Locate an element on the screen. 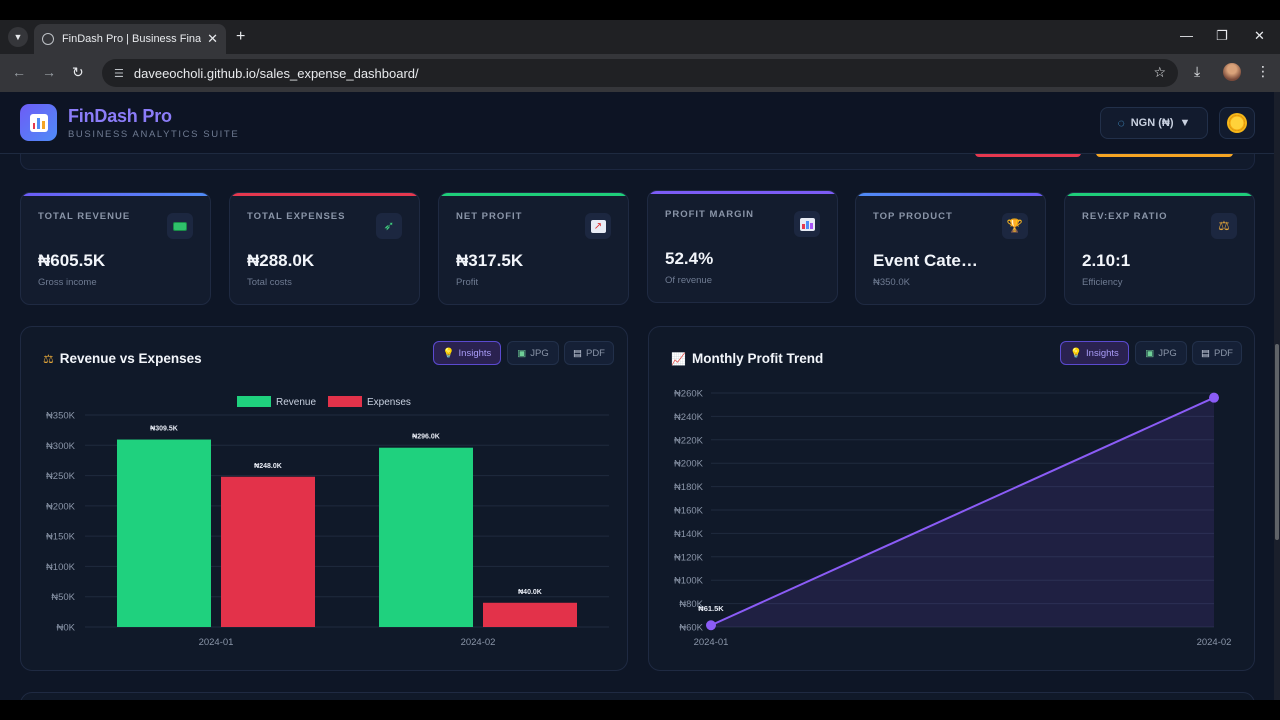 This screenshot has height=720, width=1280. y-tick-label: ₦260K is located at coordinates (689, 394).